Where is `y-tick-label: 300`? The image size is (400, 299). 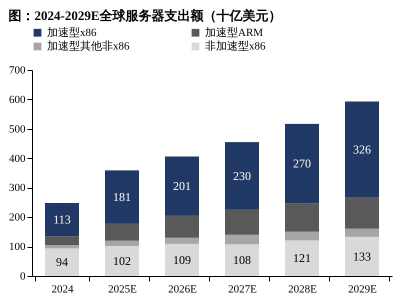
y-tick-label: 300 is located at coordinates (17, 188).